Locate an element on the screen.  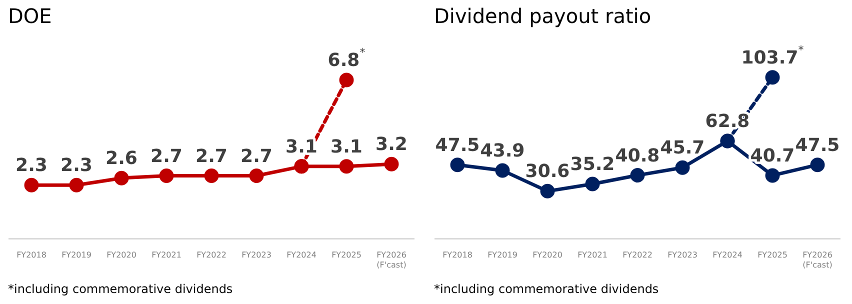
data-label: 40.7 is located at coordinates (772, 155).